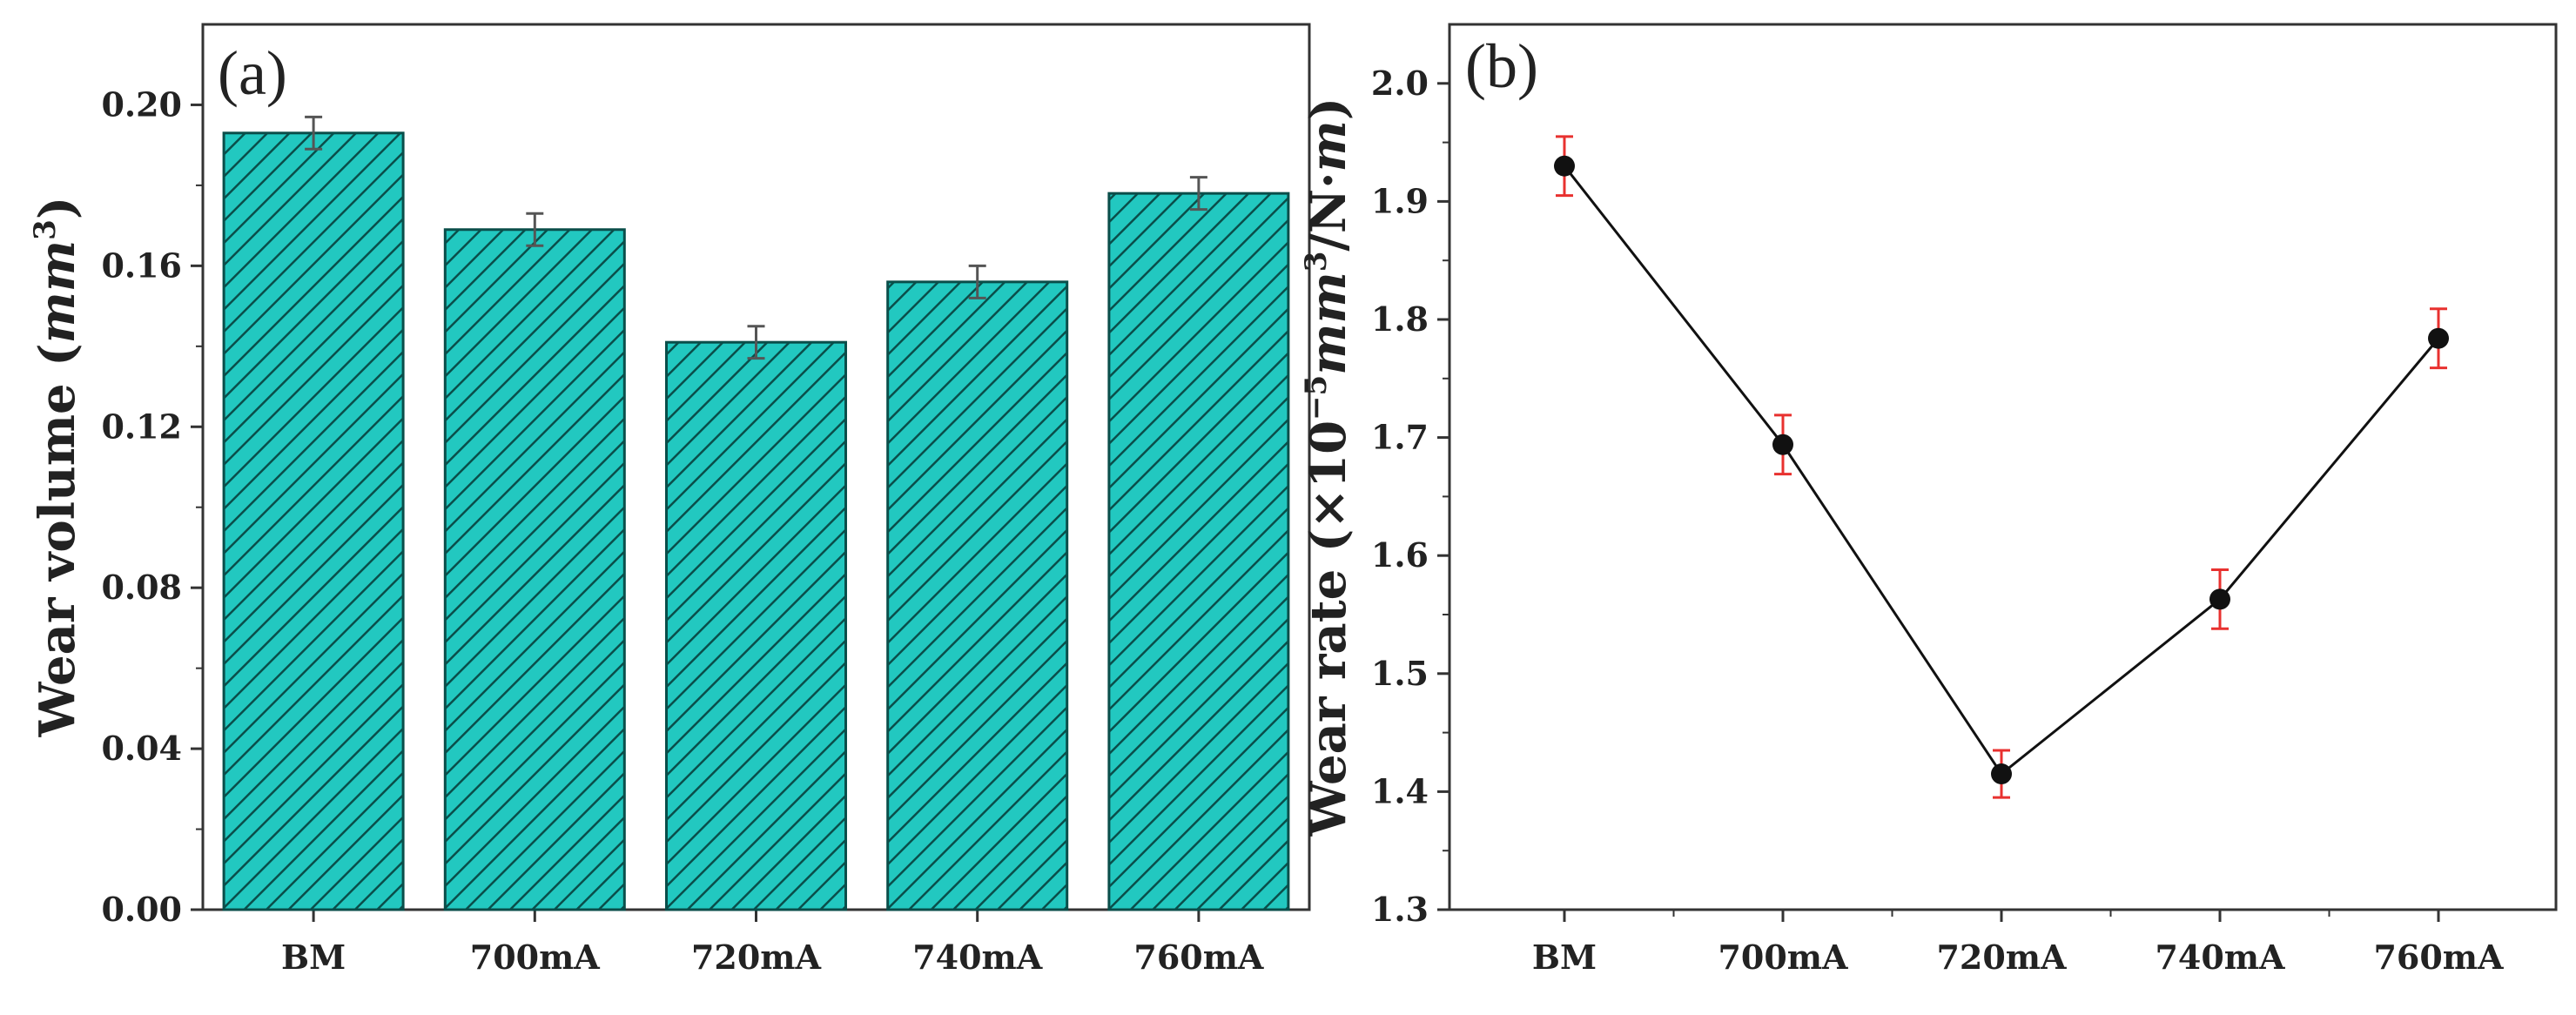 This screenshot has width=2576, height=1015. Describe the element at coordinates (1400, 555) in the screenshot. I see `y-tick-label: 1.6` at that location.